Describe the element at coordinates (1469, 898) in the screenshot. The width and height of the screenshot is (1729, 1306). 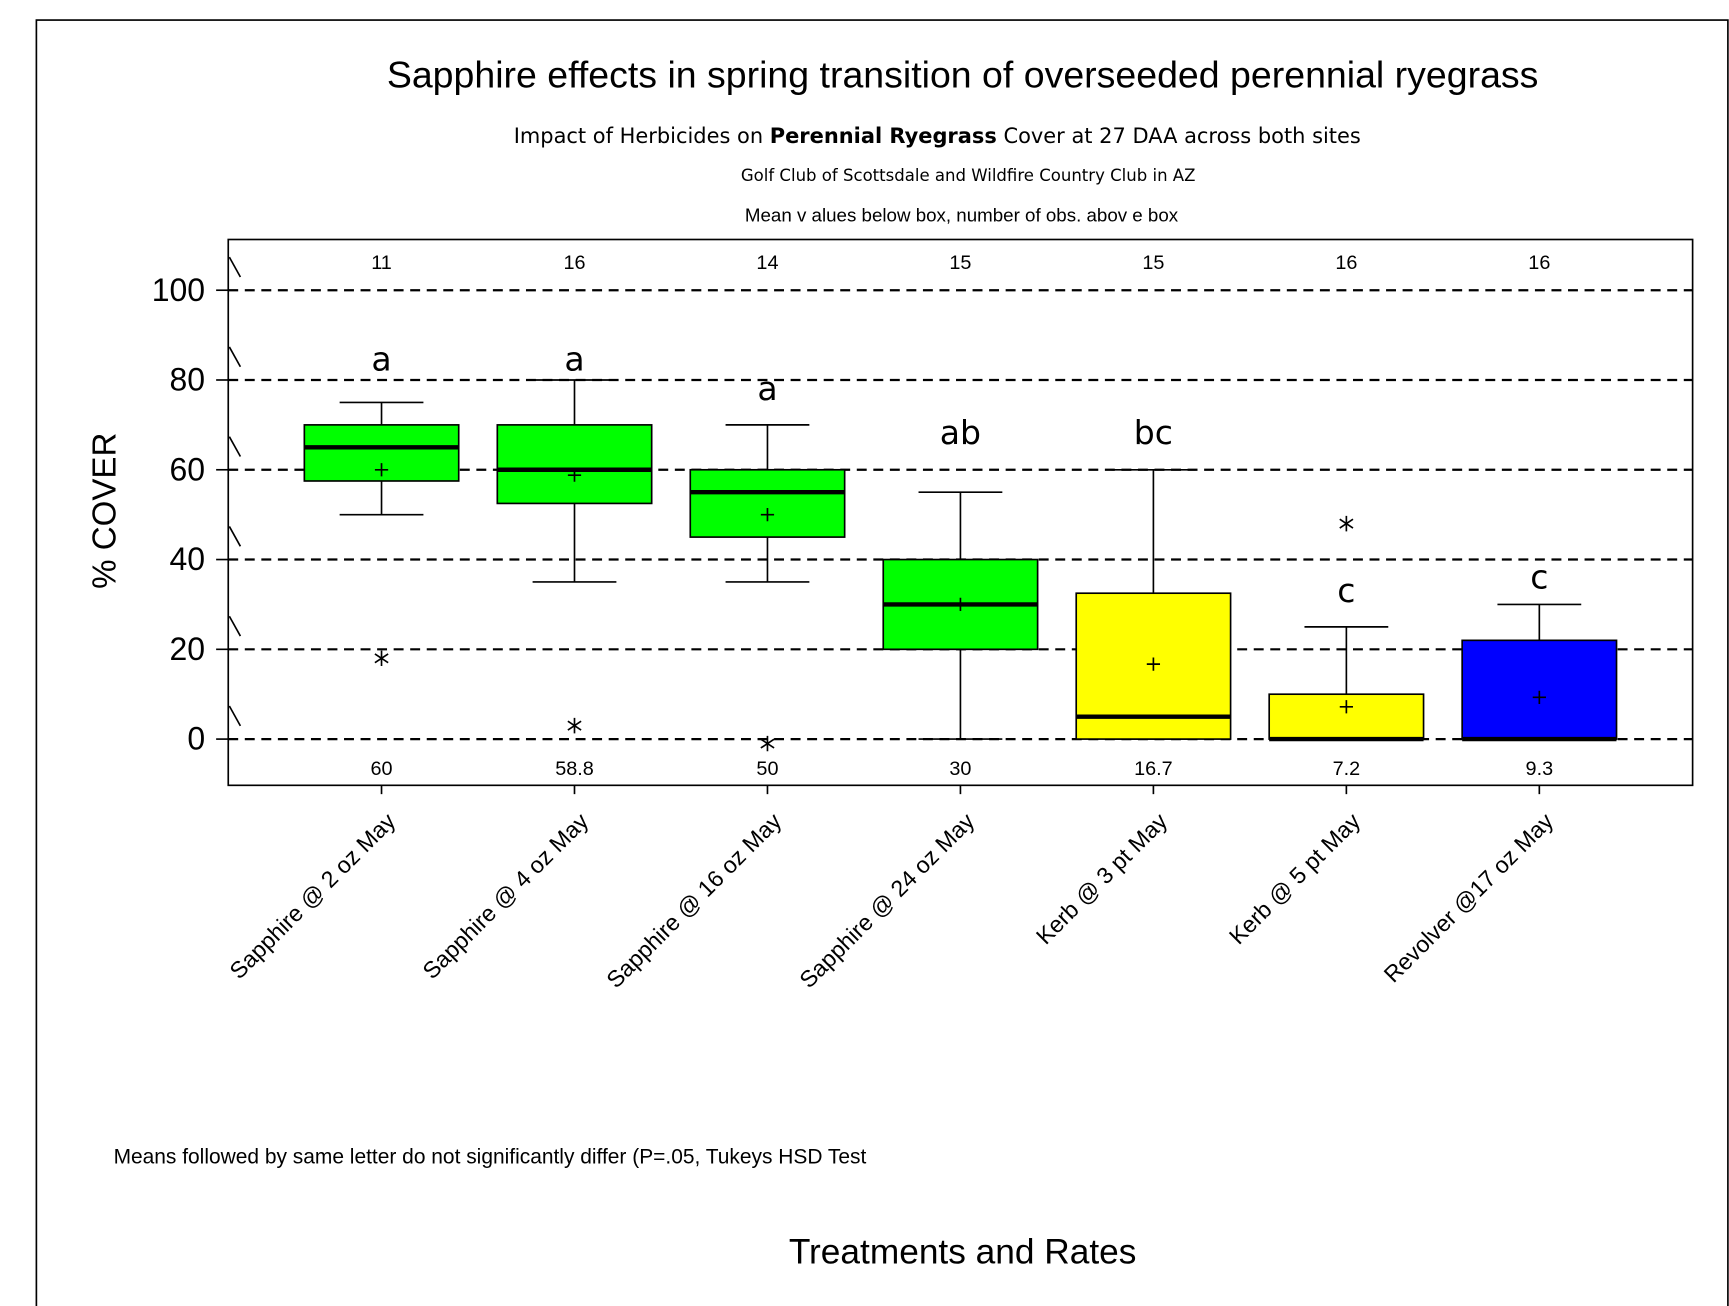
I see `x-tick-label: Revolver @17 oz May` at that location.